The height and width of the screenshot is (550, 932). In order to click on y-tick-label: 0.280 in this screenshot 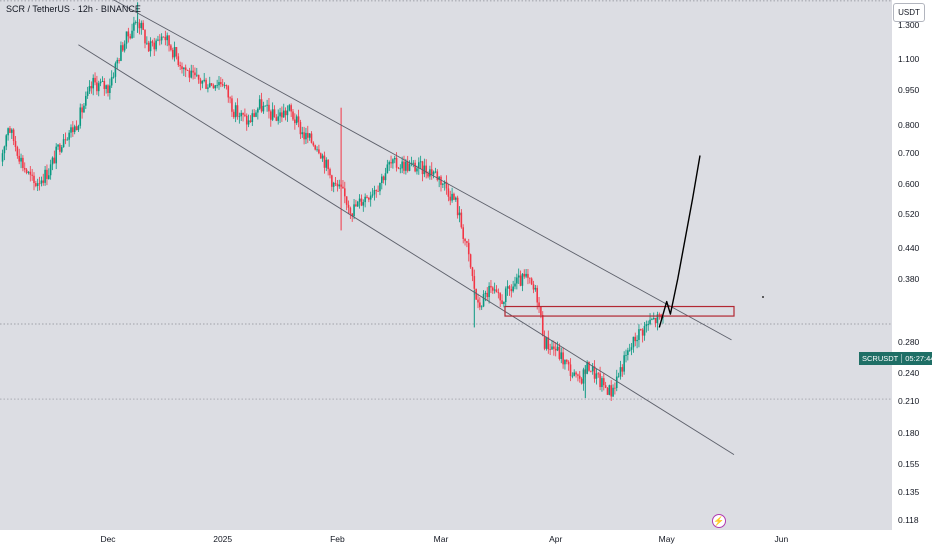, I will do `click(909, 341)`.